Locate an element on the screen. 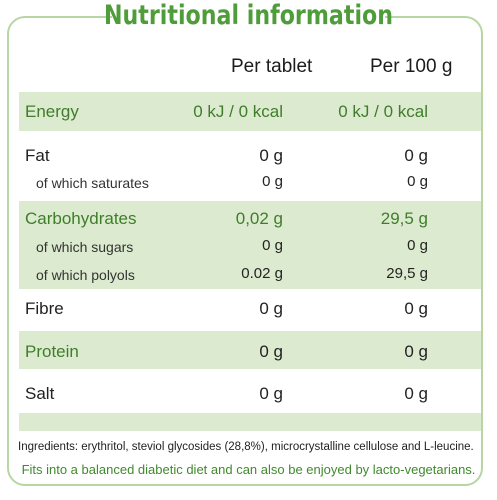 The image size is (497, 500). row-band-energy is located at coordinates (250, 111).